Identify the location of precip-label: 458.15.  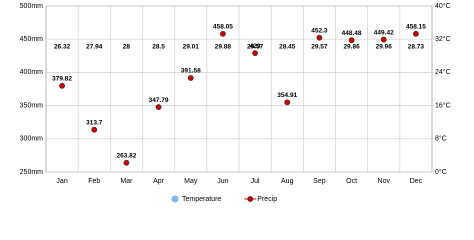
(416, 27).